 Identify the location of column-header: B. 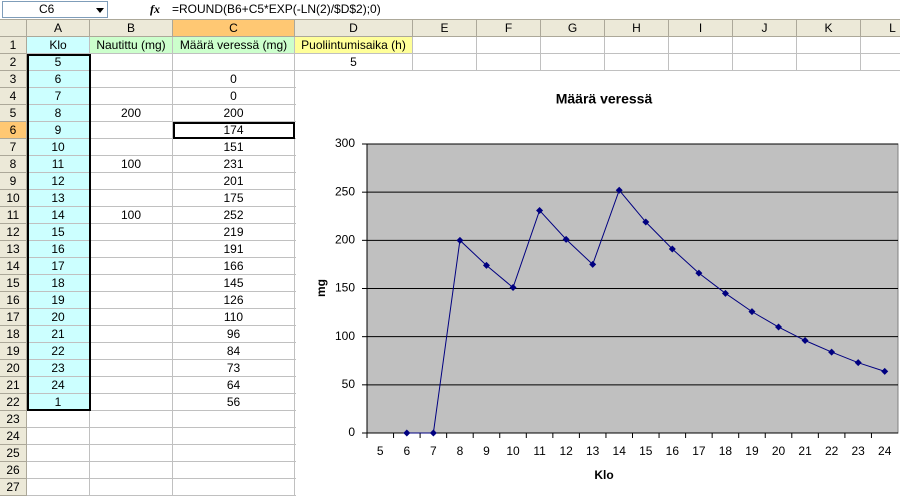
(131, 28).